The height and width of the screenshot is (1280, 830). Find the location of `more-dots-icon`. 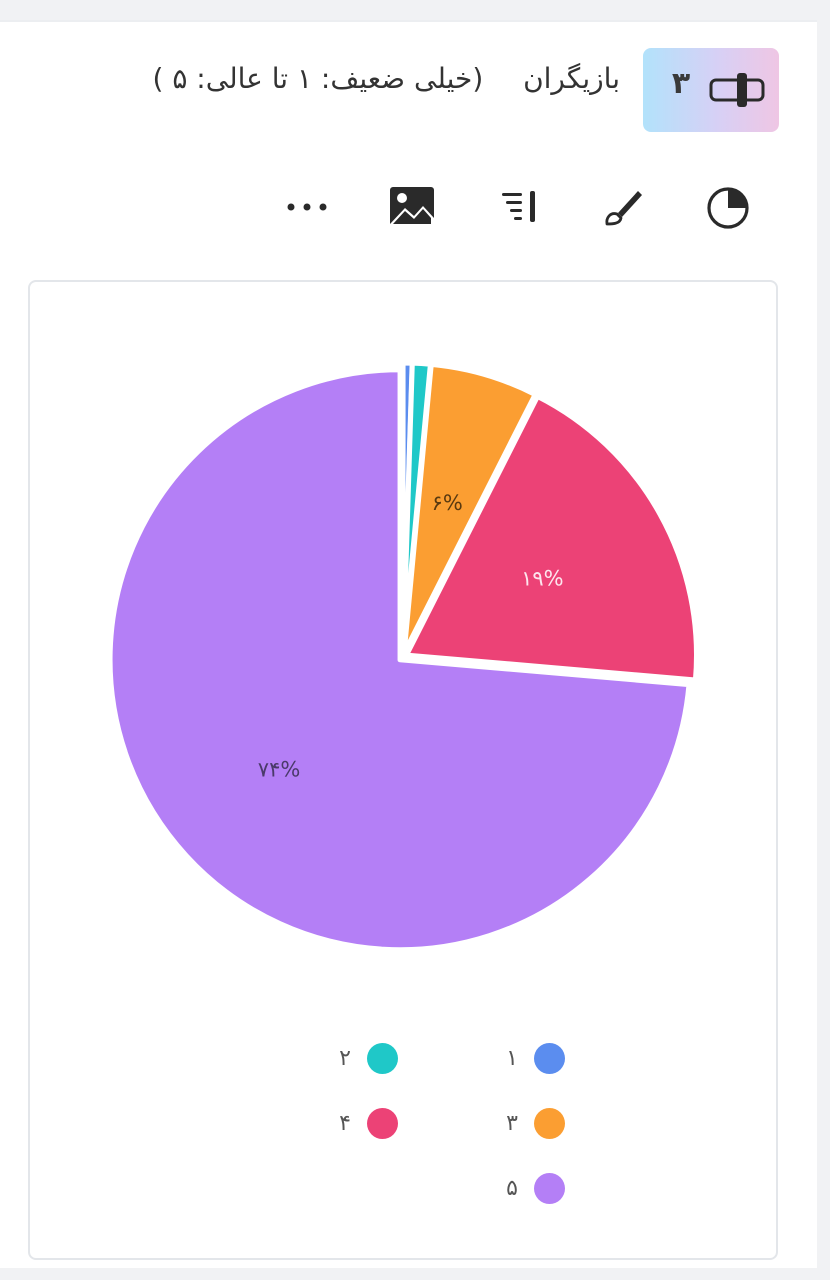

more-dots-icon is located at coordinates (308, 207).